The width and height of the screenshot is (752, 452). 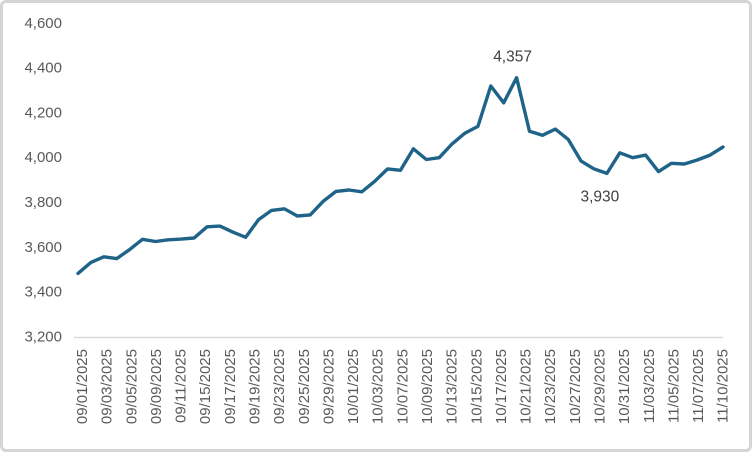 I want to click on x-axis-tick-label: 10/27/2025, so click(x=575, y=386).